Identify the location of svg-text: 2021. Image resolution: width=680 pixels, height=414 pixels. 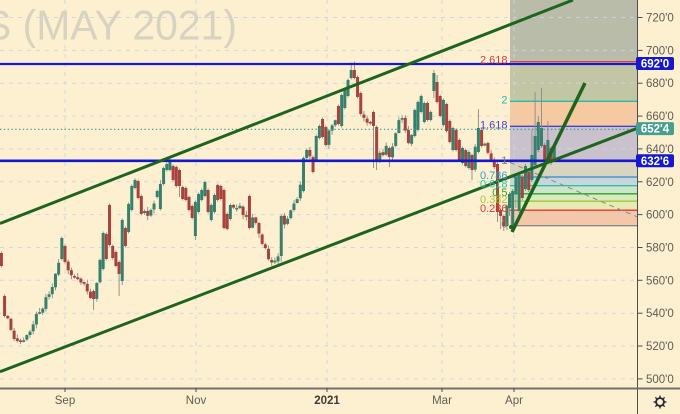
(327, 401).